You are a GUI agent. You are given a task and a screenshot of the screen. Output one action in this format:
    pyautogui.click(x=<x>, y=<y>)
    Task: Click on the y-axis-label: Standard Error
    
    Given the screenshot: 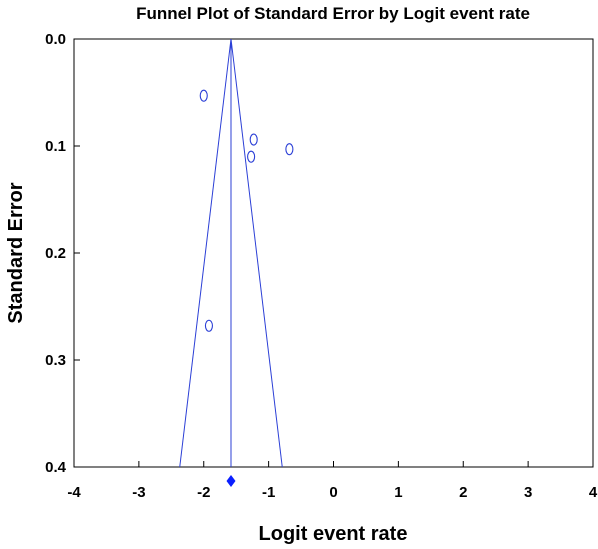 What is the action you would take?
    pyautogui.click(x=16, y=252)
    